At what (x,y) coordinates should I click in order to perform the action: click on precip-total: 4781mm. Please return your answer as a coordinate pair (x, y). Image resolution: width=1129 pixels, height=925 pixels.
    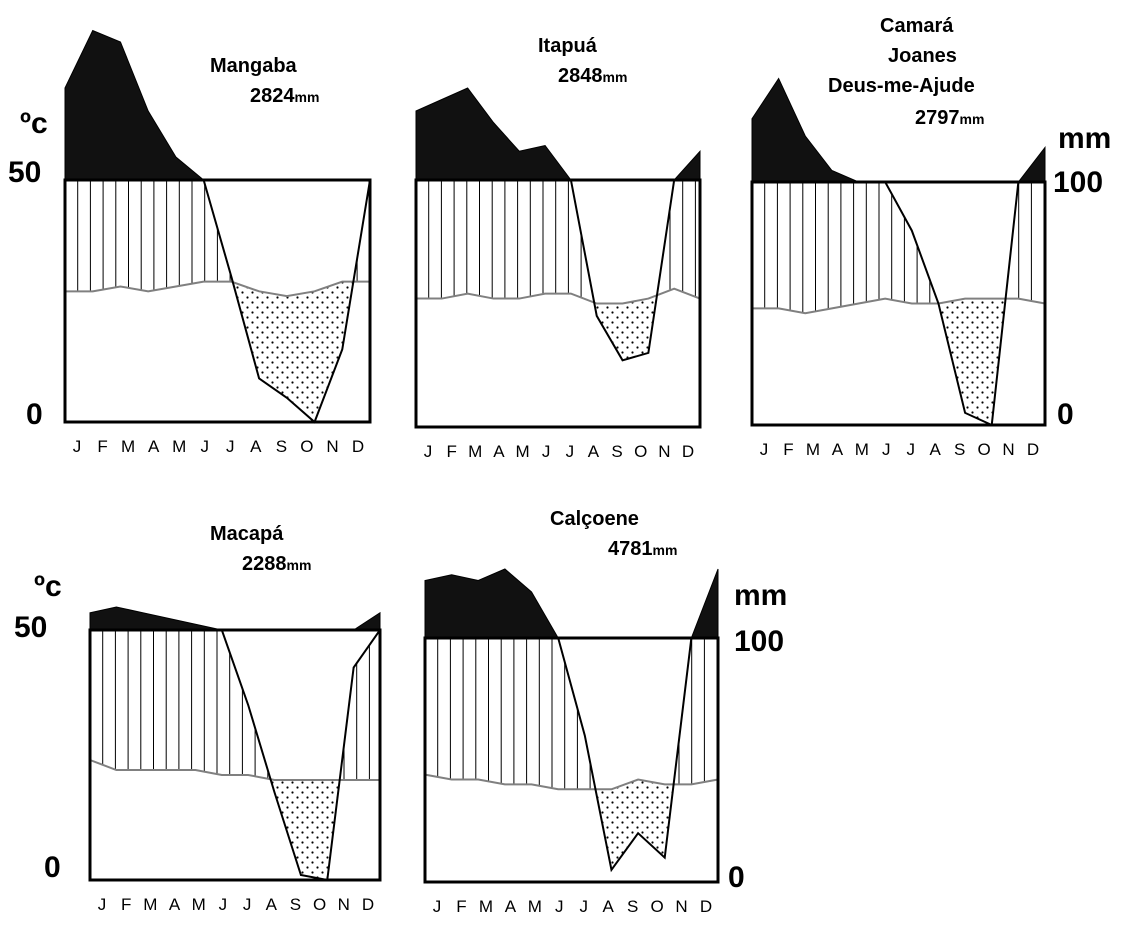
    Looking at the image, I should click on (642, 549).